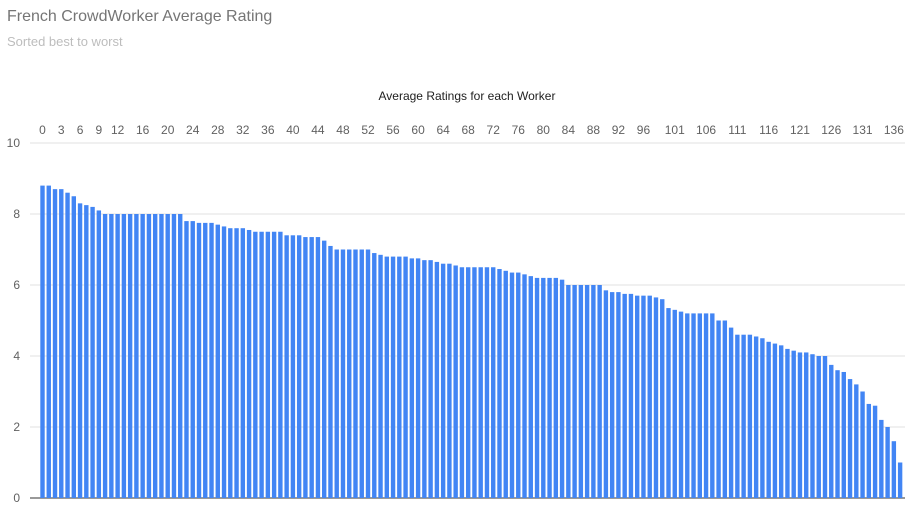  I want to click on x-tick-label: 126, so click(831, 130).